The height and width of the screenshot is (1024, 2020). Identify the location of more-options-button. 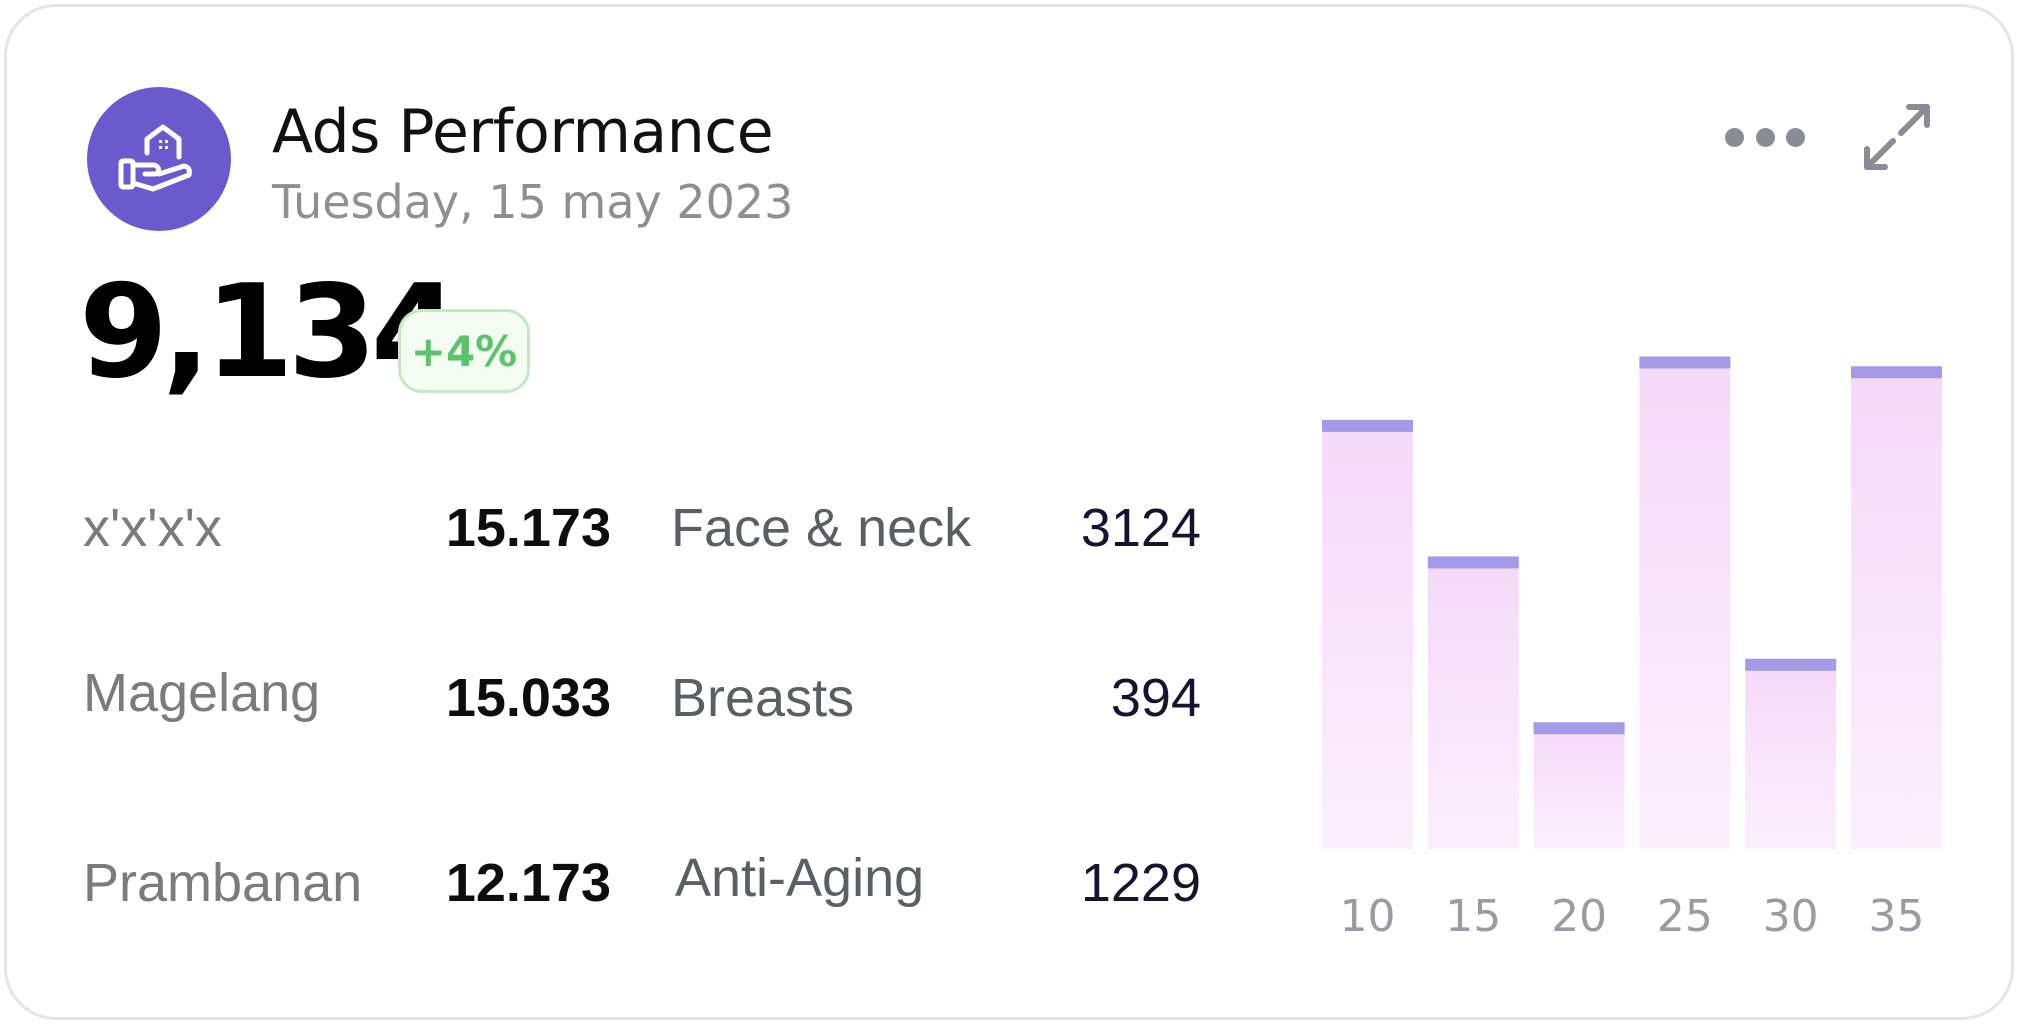
(1765, 137).